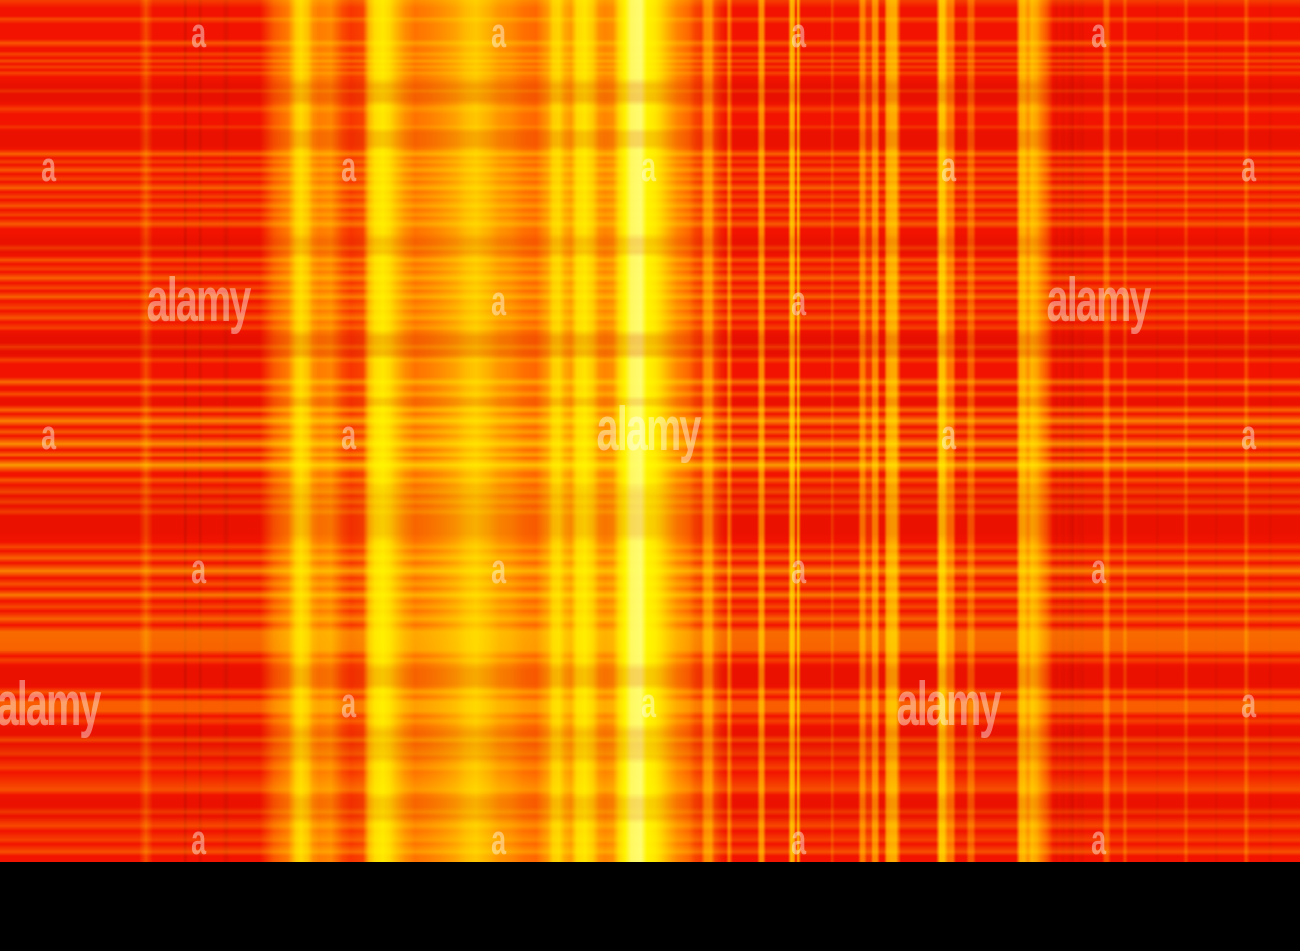 This screenshot has height=951, width=1300. Describe the element at coordinates (650, 906) in the screenshot. I see `alamy-footer-bar: alamy Image ID: ED5BTA www.alamy.com` at that location.